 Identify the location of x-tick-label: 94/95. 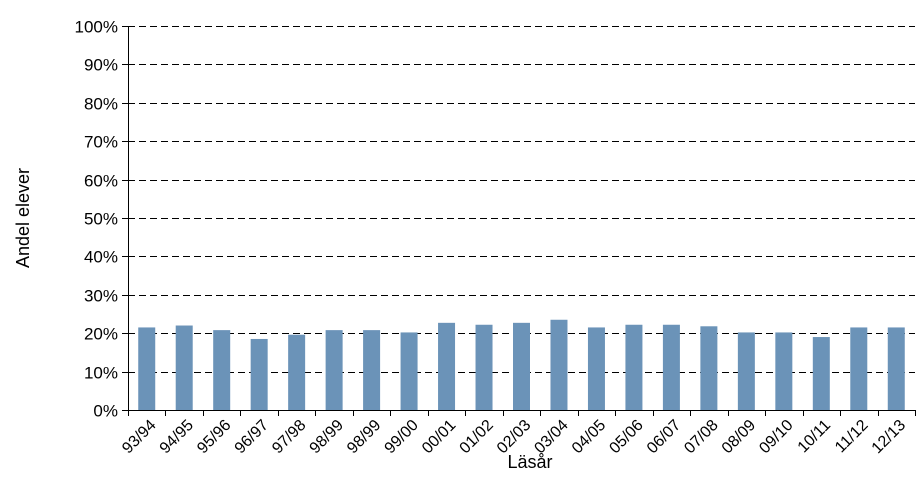
(177, 437).